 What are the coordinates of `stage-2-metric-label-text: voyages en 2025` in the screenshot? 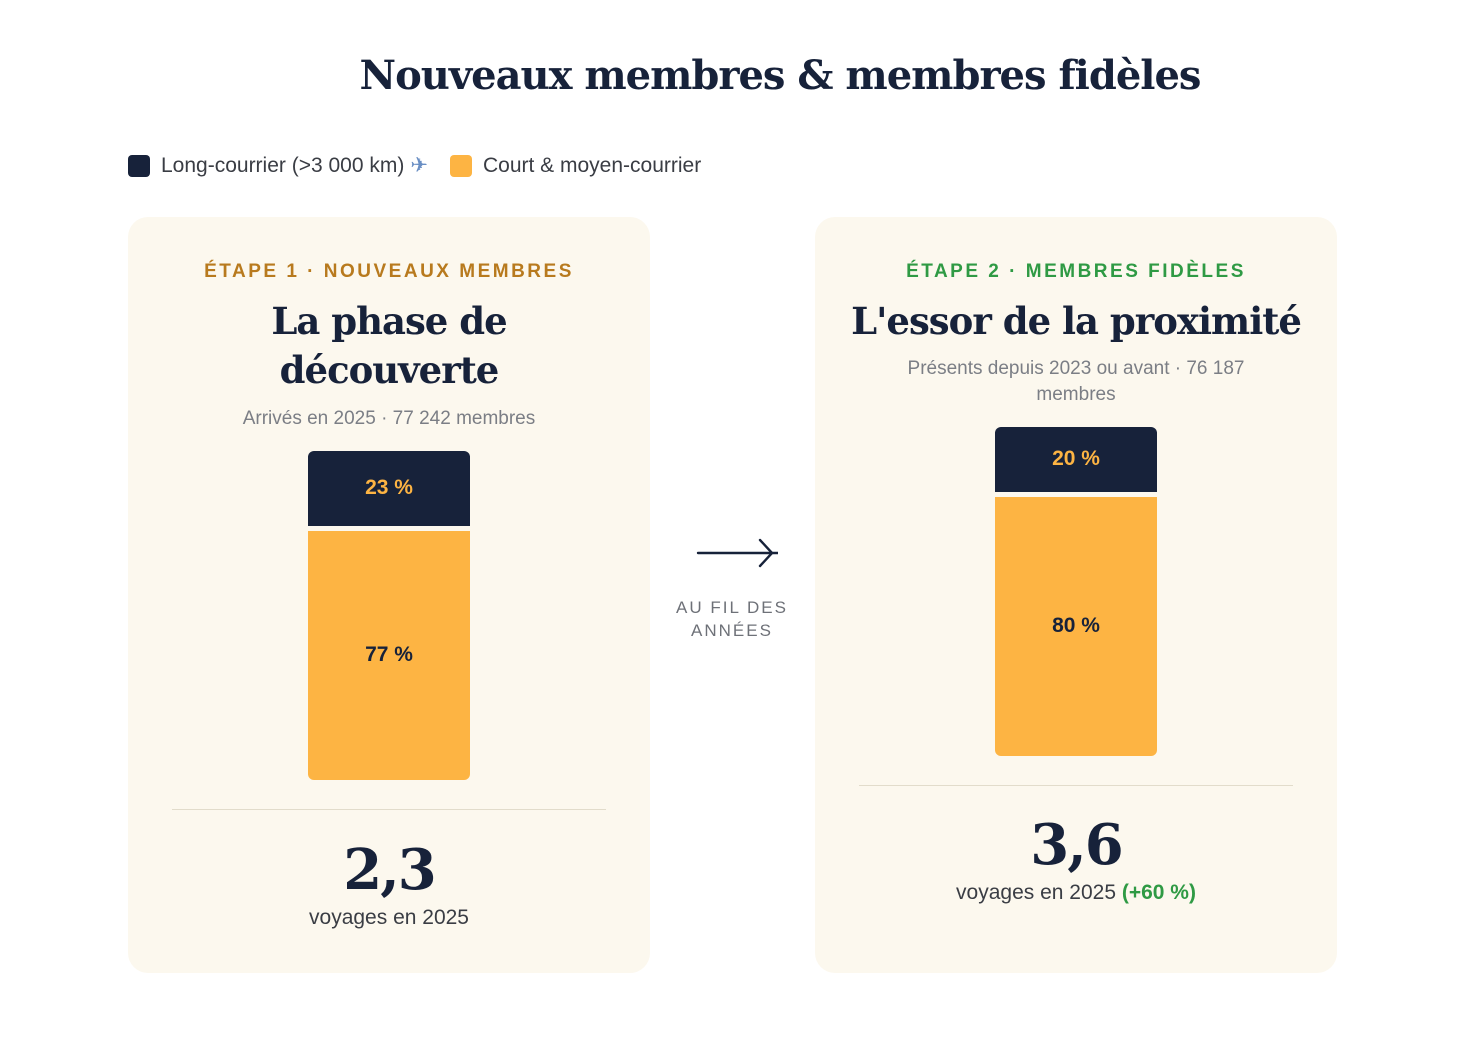 It's located at (1036, 892).